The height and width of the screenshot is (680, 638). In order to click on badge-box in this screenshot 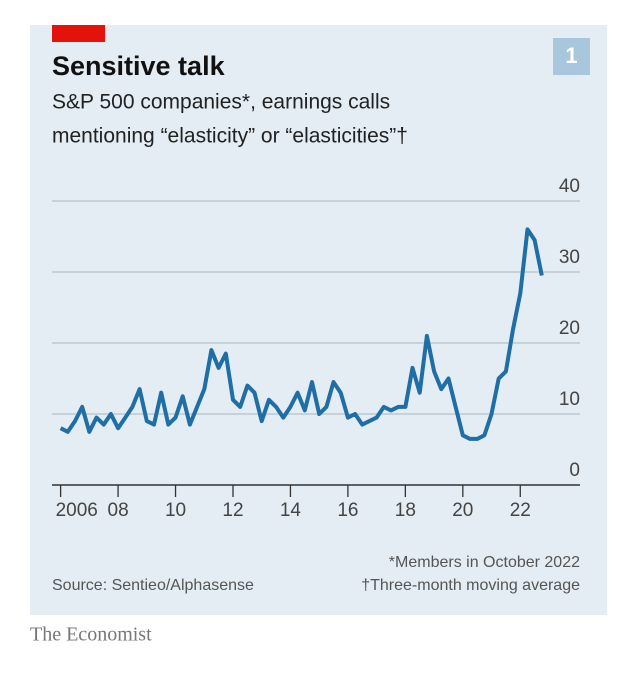, I will do `click(571, 56)`.